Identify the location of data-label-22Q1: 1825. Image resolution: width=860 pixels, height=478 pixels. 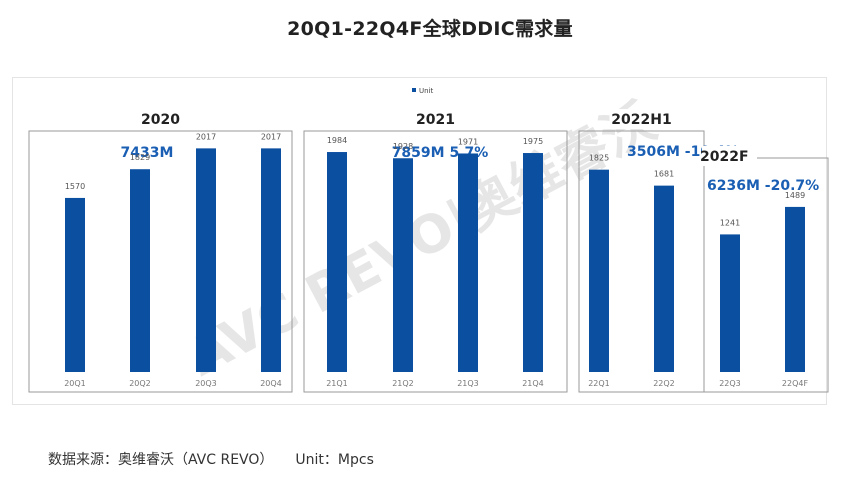
(599, 158).